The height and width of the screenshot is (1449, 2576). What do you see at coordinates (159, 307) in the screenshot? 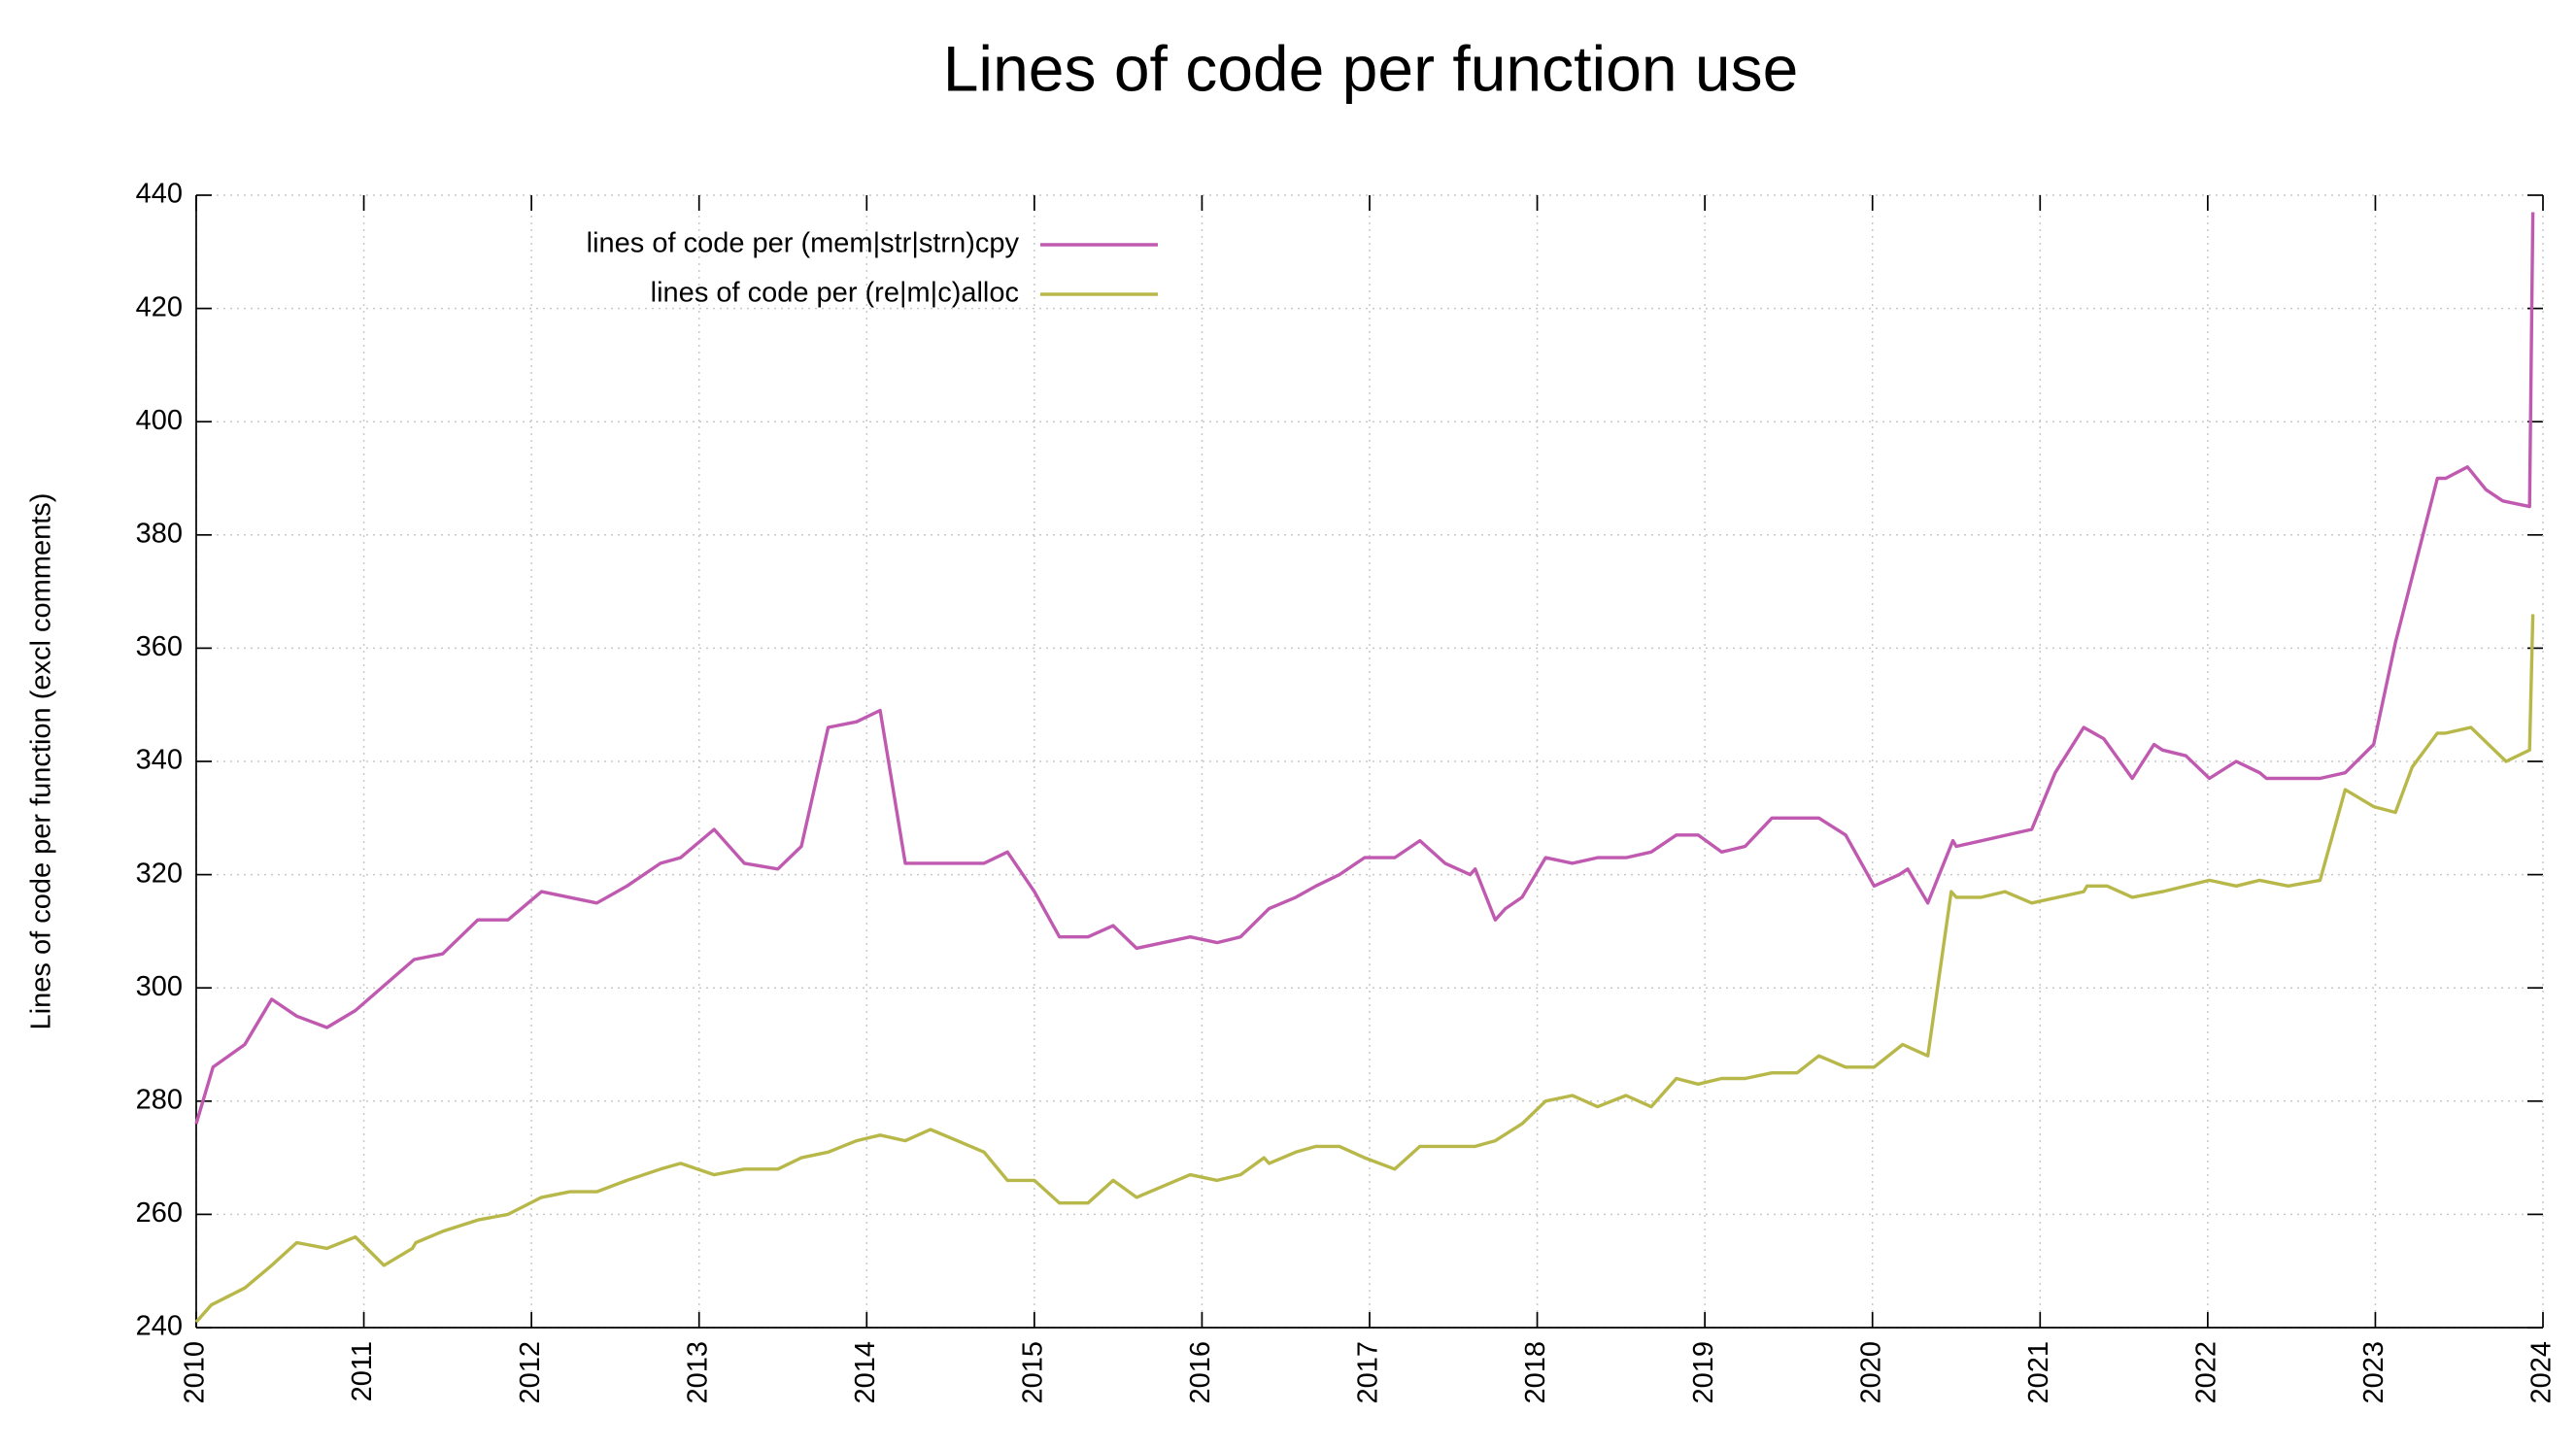
I see `y-tick-label: 420` at bounding box center [159, 307].